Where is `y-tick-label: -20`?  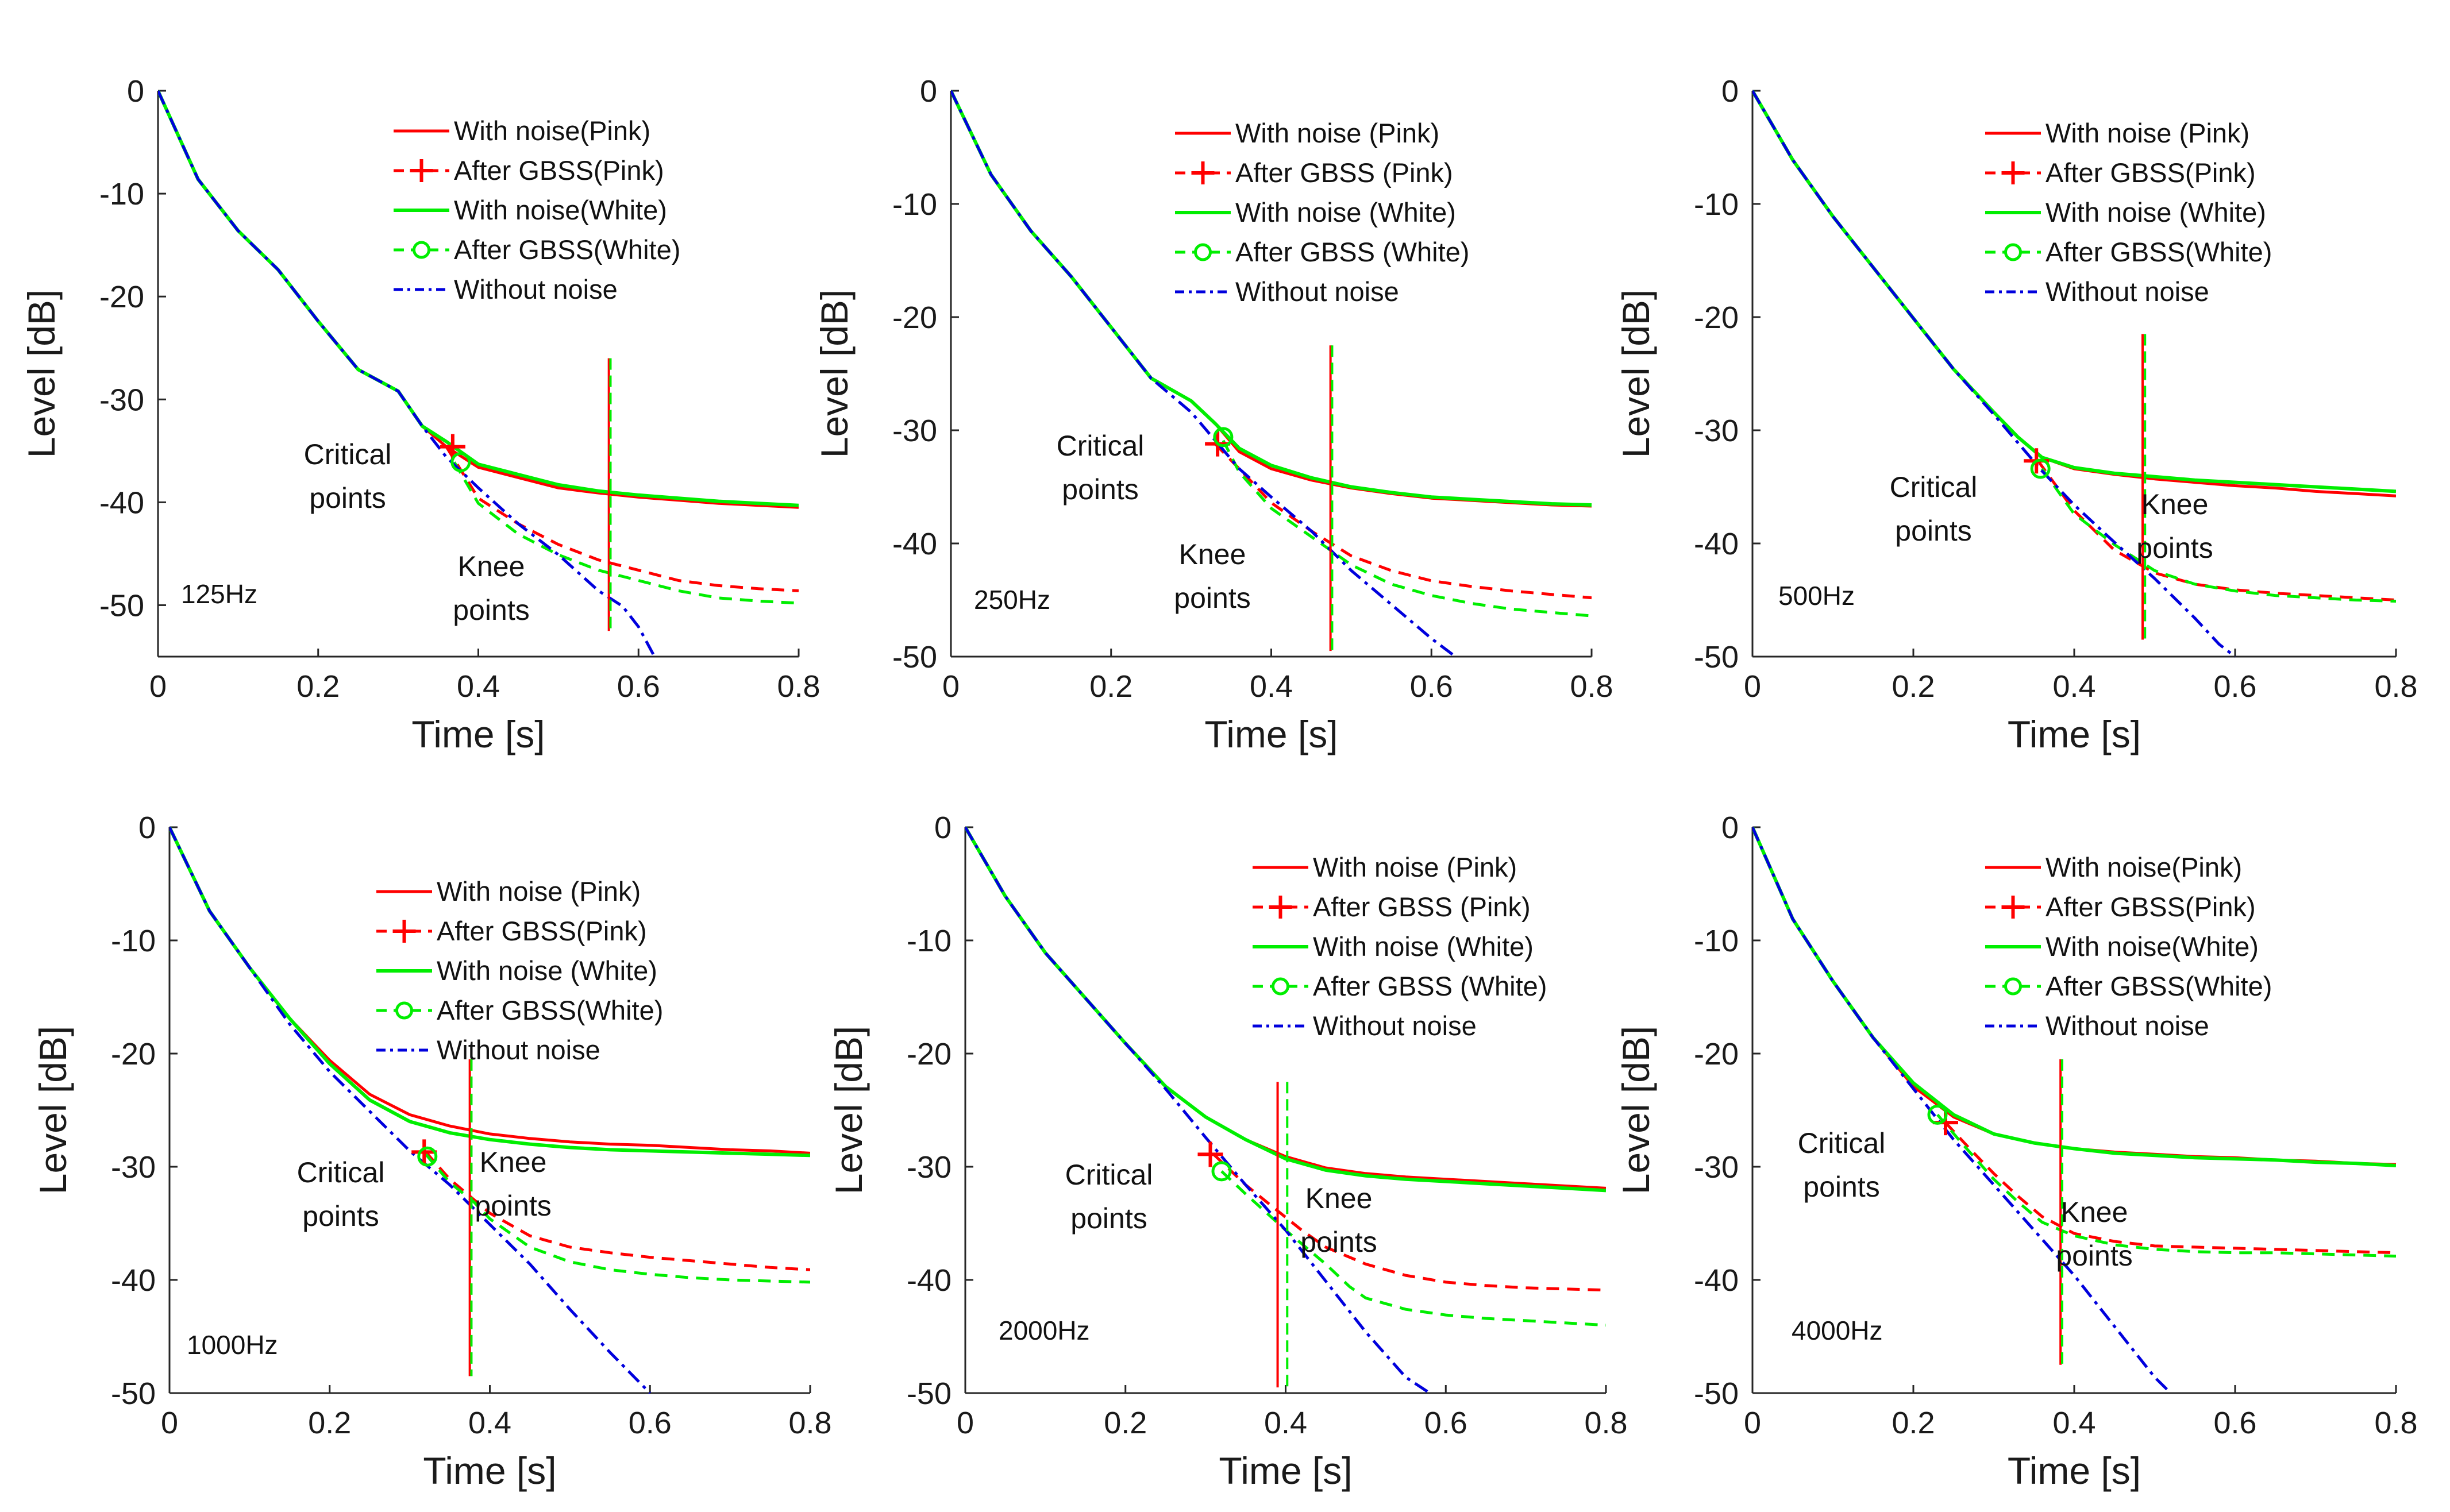 y-tick-label: -20 is located at coordinates (1717, 318).